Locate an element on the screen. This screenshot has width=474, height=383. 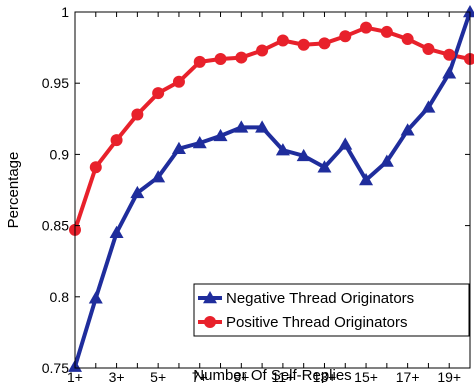
legend-label-1: Positive Thread Originators is located at coordinates (316, 322).